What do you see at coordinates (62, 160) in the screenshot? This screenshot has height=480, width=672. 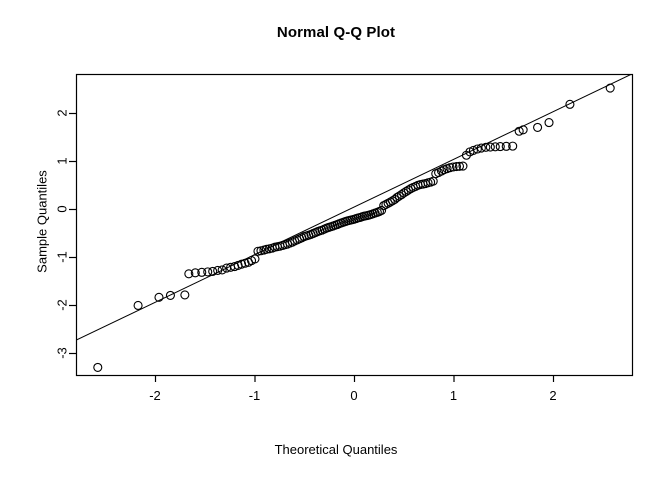 I see `y-tick-label: 1` at bounding box center [62, 160].